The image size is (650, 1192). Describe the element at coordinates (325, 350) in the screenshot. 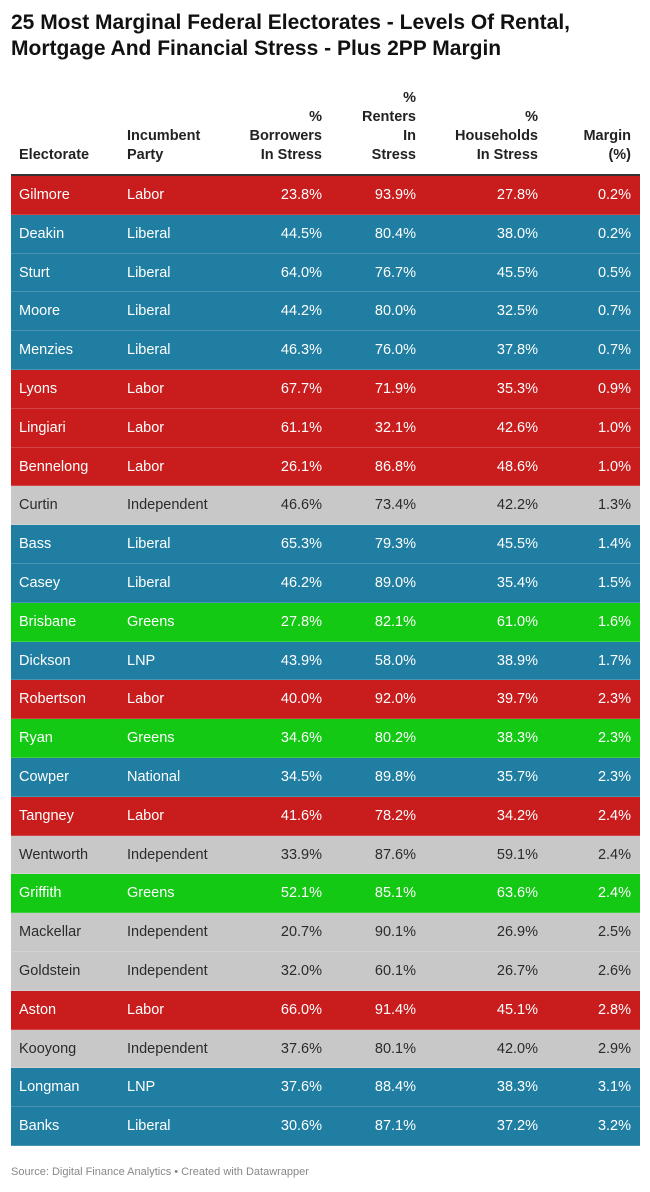

I see `table-row: Menzies Liberal 46.3% 76.0% 37.8% 0.7%` at that location.